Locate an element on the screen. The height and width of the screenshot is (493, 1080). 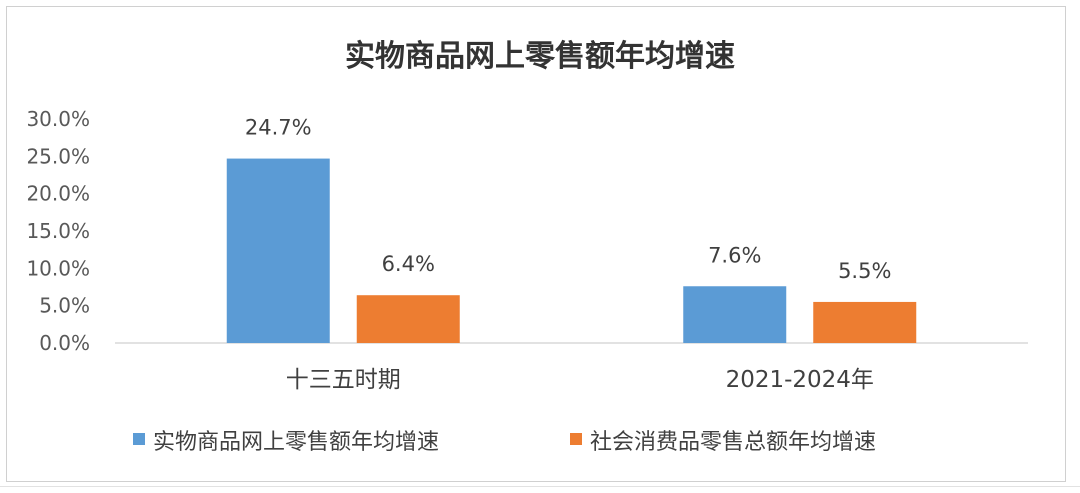
y-tick-label: 10.0% is located at coordinates (58, 268).